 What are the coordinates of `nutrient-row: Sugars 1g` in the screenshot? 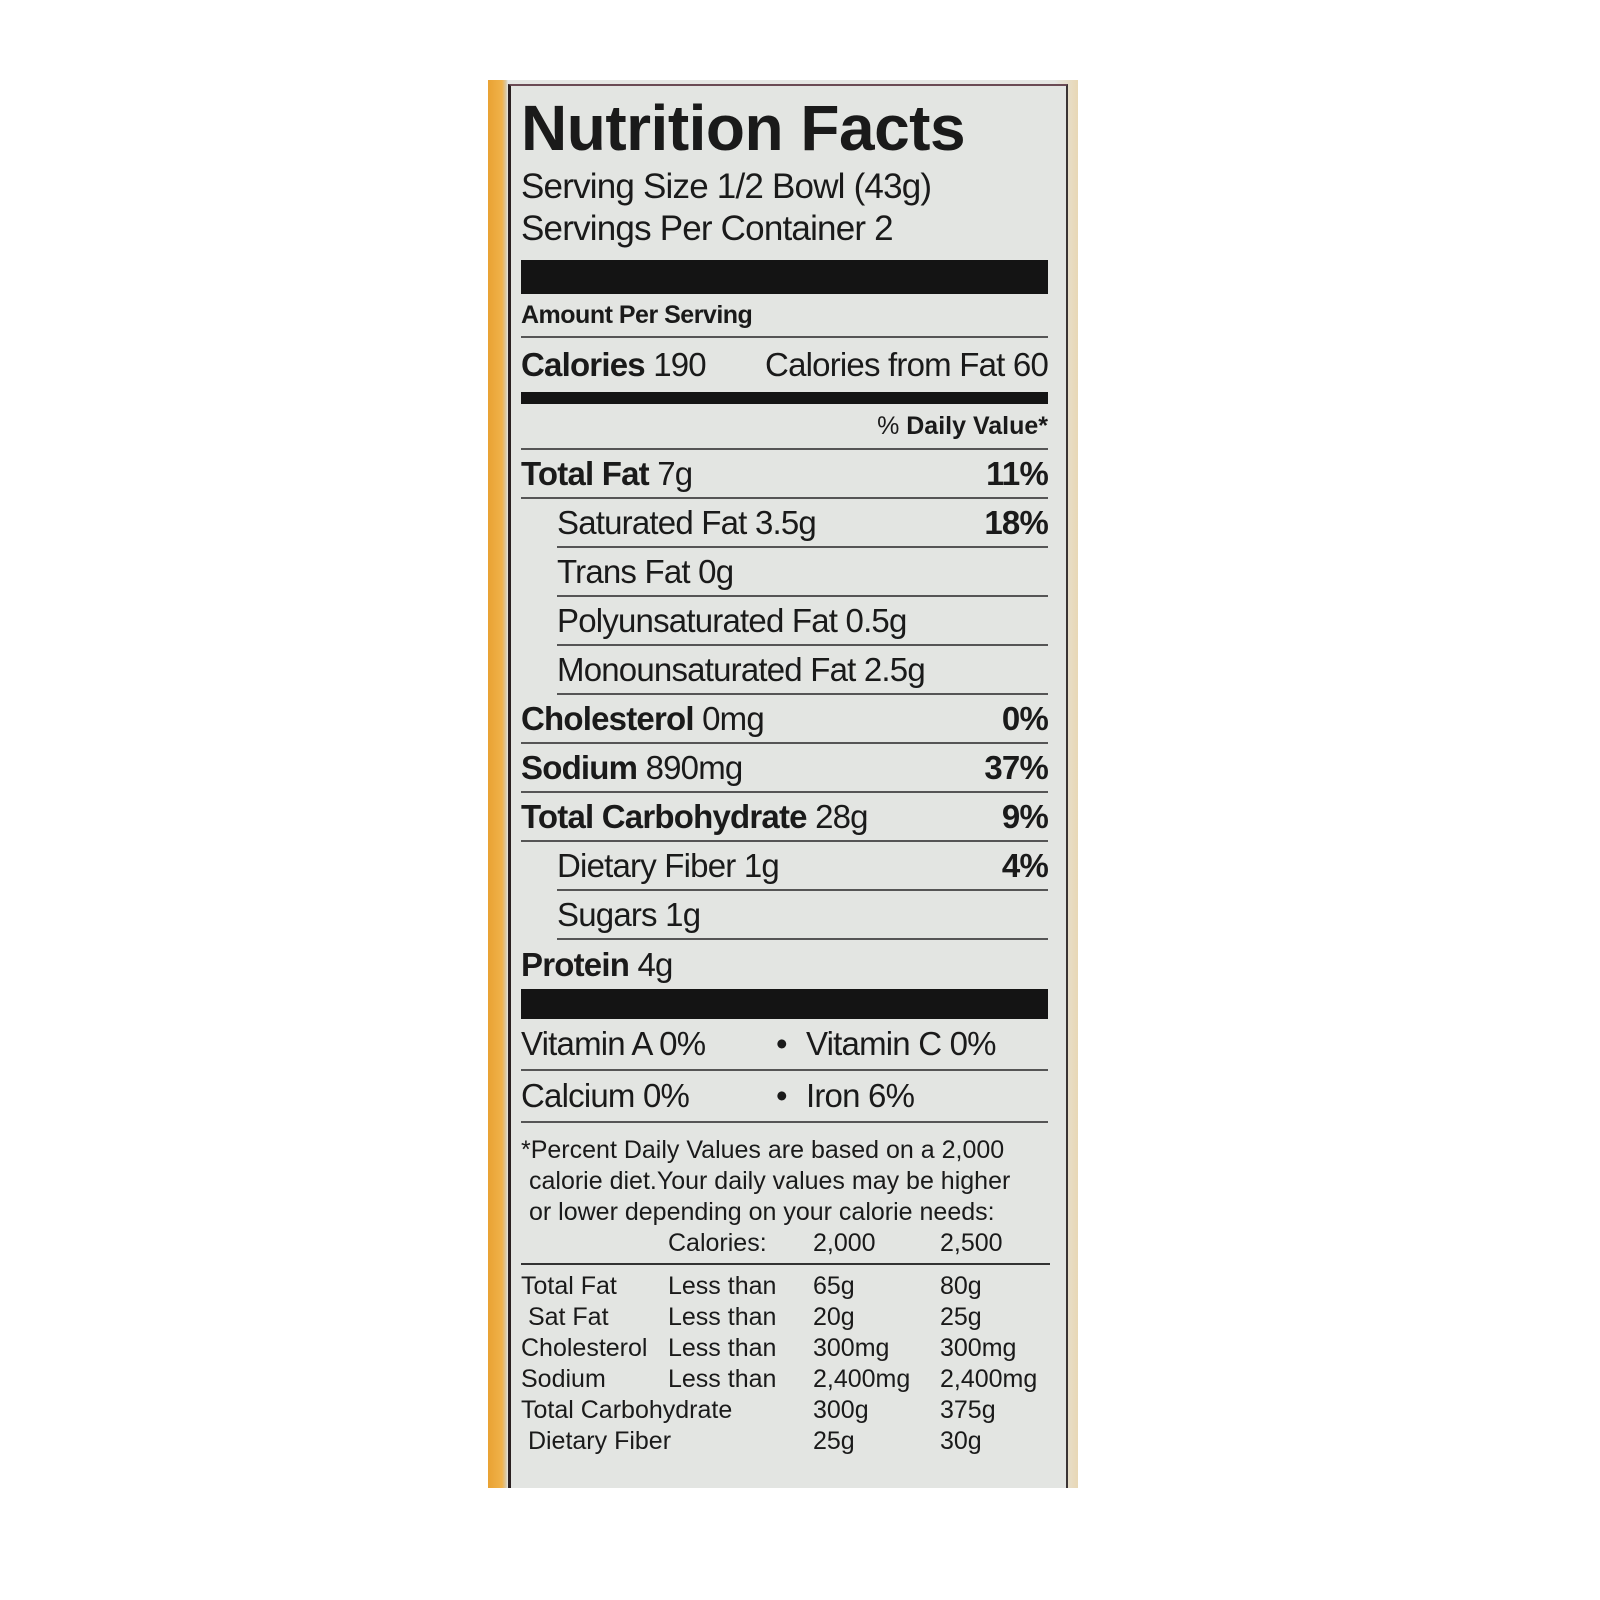 It's located at (802, 915).